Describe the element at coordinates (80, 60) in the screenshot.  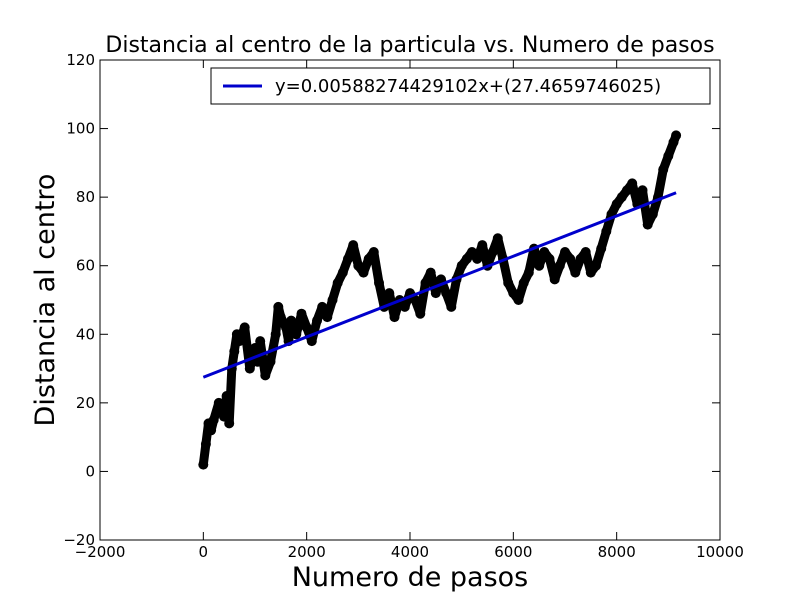
I see `y-tick-label: 120` at that location.